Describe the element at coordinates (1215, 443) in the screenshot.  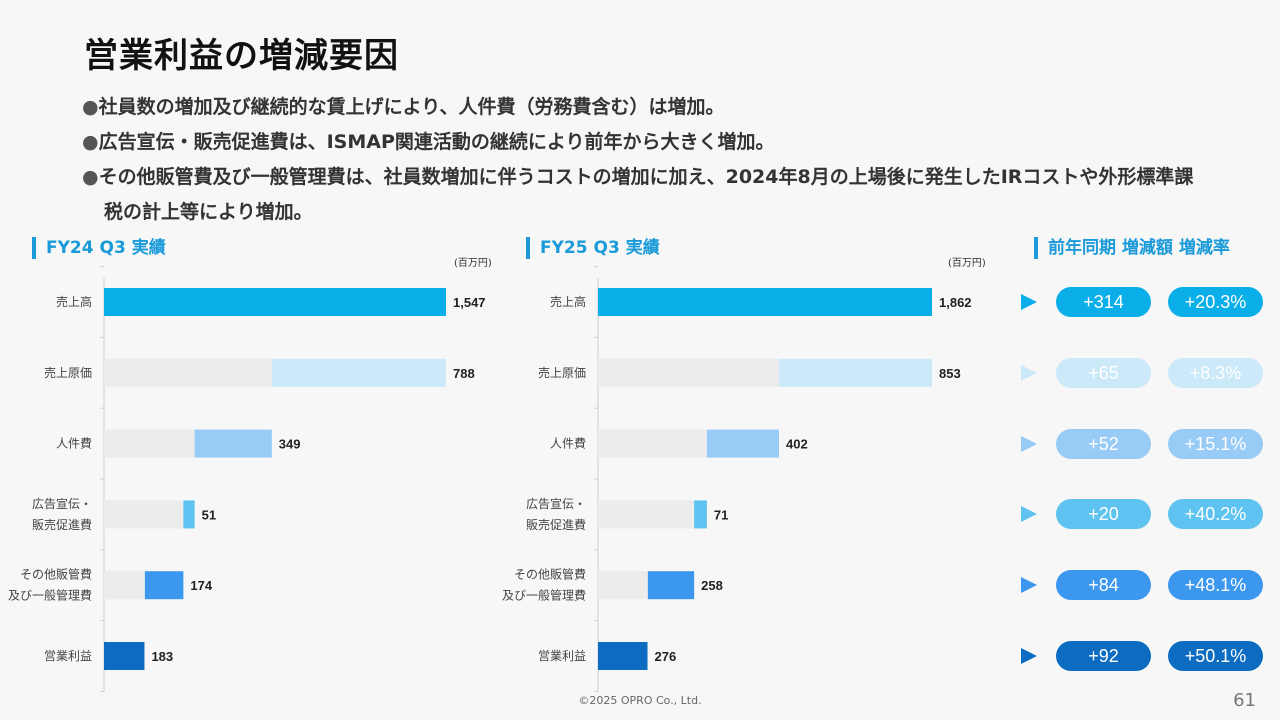
I see `change-rate-pill: +15.1%` at that location.